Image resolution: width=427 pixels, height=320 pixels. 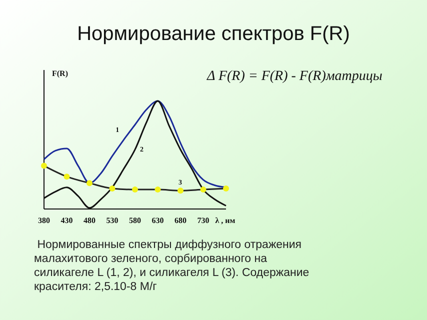 I want to click on x-tick-label: 530, so click(x=112, y=220).